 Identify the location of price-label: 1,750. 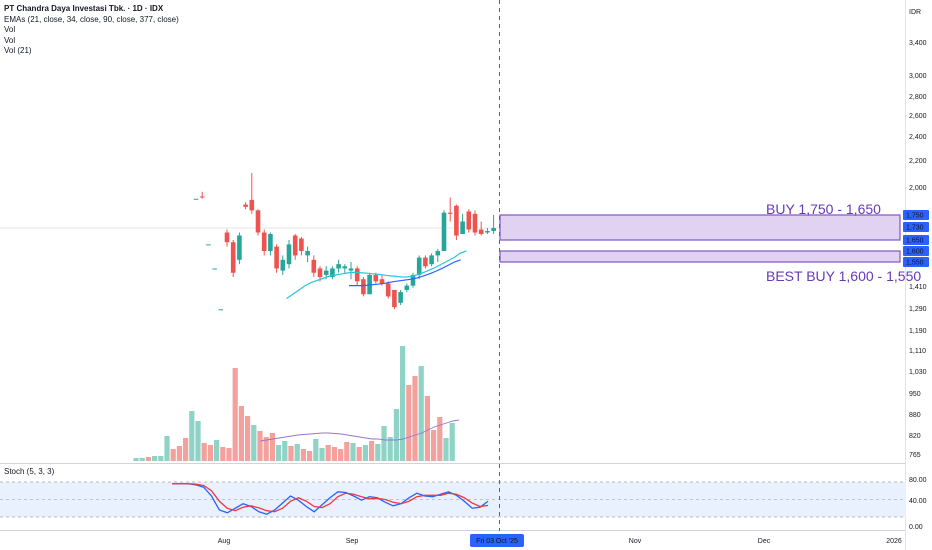
(915, 216).